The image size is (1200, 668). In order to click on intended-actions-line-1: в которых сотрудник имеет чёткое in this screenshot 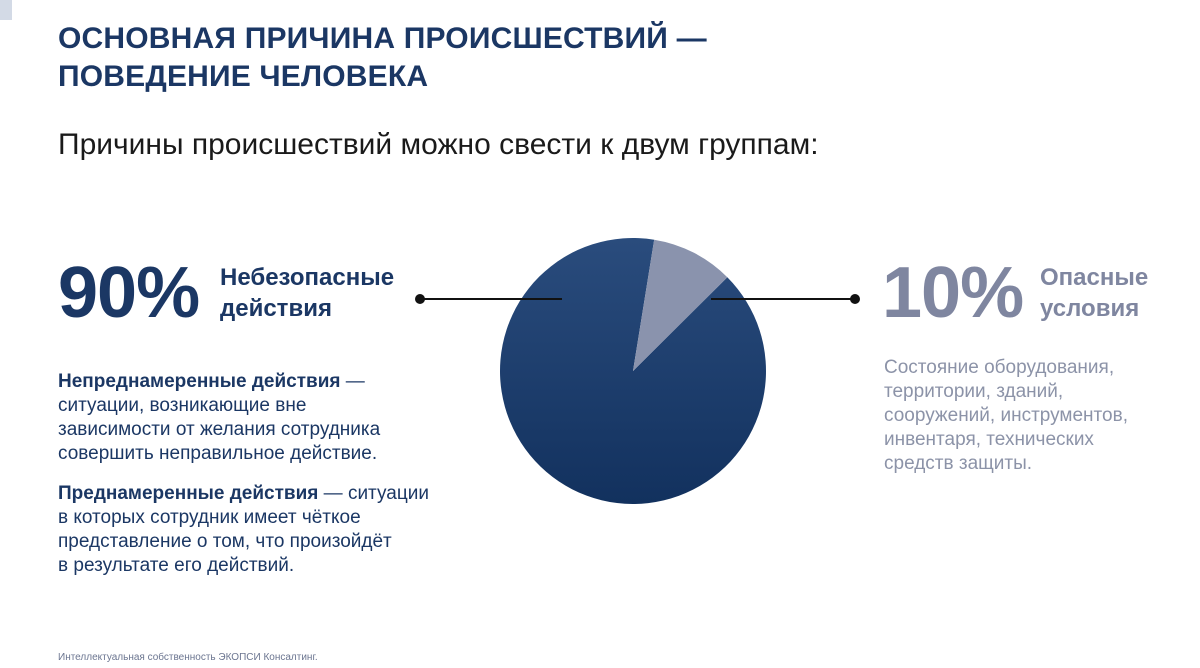, I will do `click(209, 517)`.